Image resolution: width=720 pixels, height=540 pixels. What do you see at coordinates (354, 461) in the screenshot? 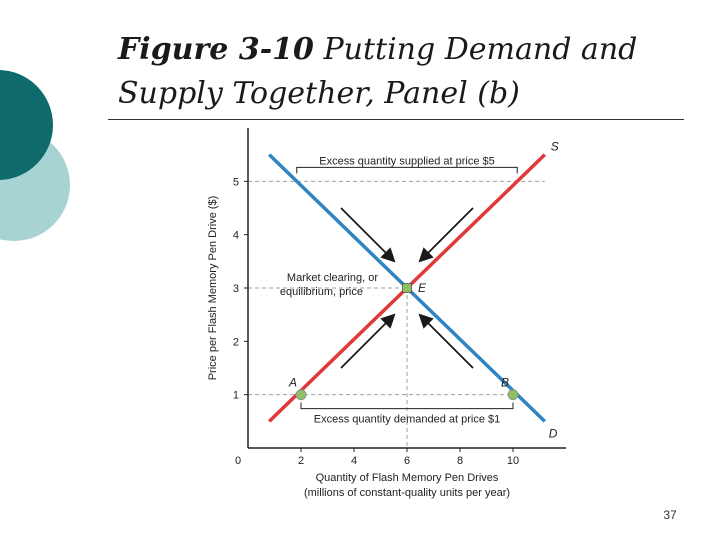
I see `x-tick-label: 4` at bounding box center [354, 461].